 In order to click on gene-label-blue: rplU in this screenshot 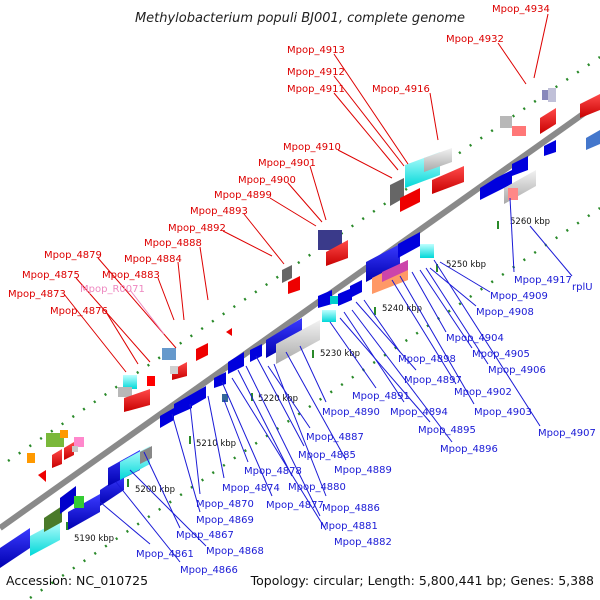, I will do `click(582, 287)`.